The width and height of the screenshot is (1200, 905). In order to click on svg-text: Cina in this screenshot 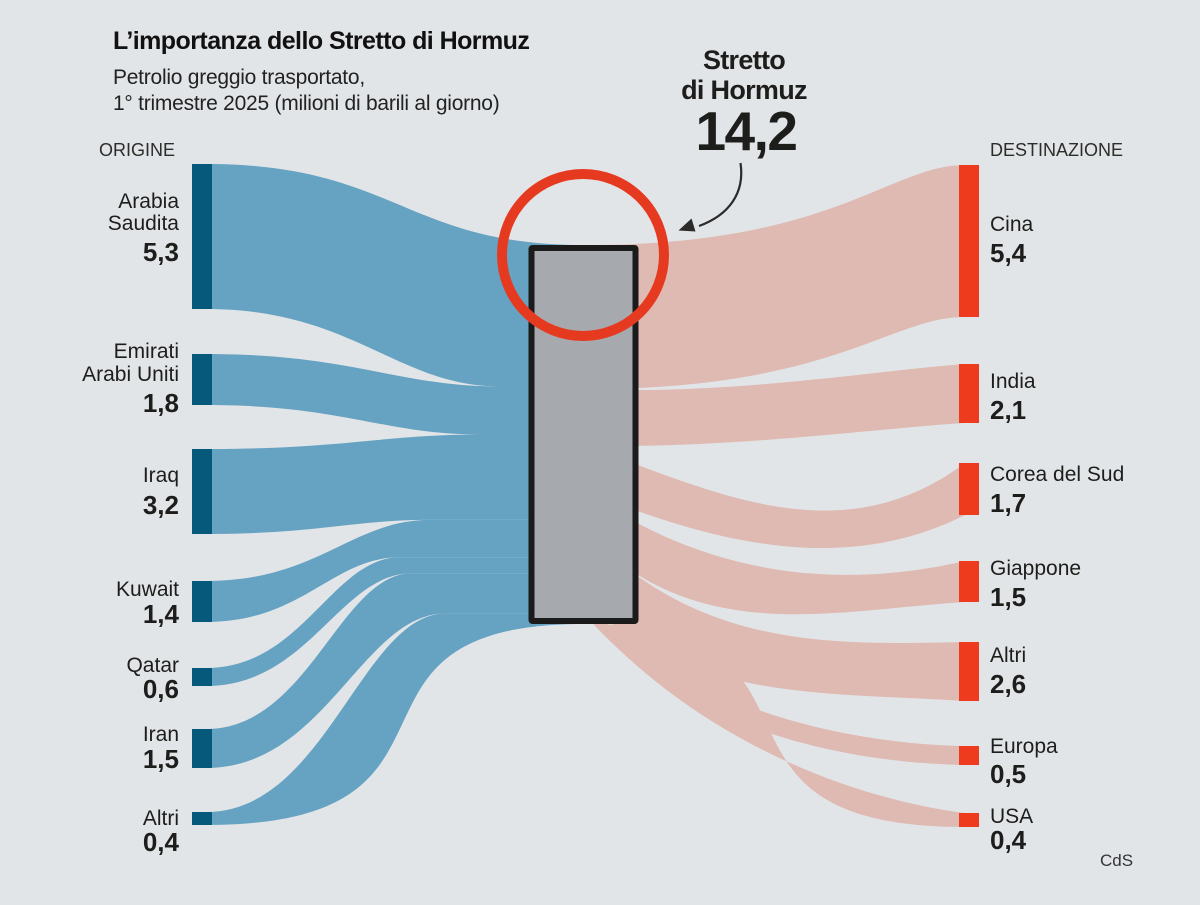, I will do `click(1012, 224)`.